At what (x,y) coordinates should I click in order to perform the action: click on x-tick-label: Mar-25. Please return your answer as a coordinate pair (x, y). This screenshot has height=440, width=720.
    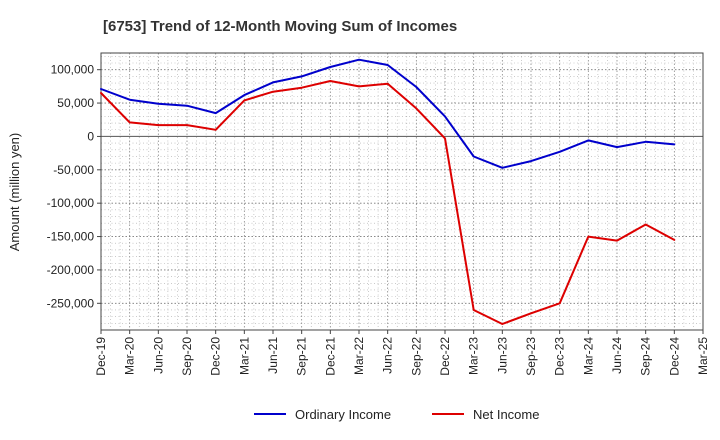
    Looking at the image, I should click on (703, 356).